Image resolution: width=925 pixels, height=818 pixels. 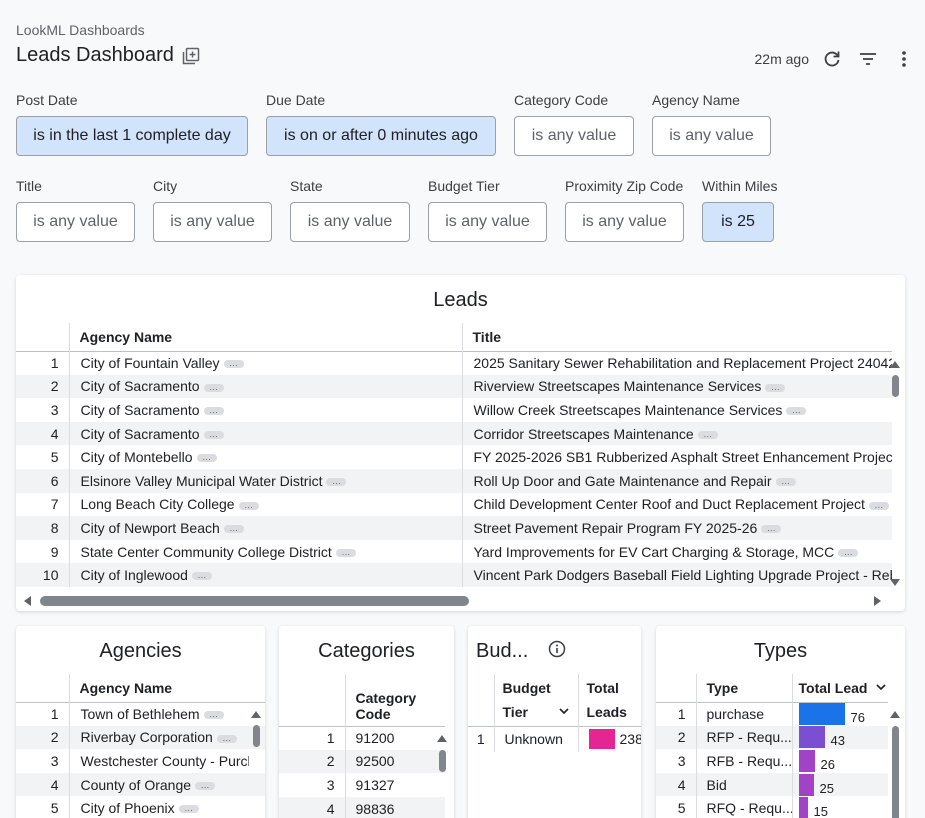 What do you see at coordinates (895, 762) in the screenshot?
I see `types-vertical-scrollbar` at bounding box center [895, 762].